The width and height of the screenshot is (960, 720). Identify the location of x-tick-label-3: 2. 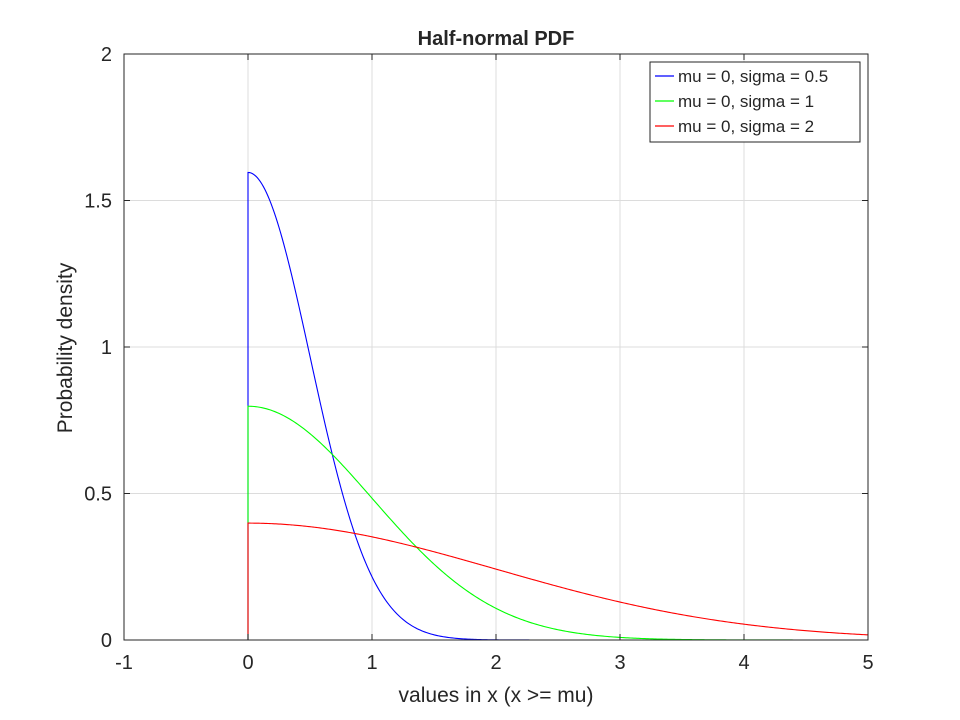
(495, 663).